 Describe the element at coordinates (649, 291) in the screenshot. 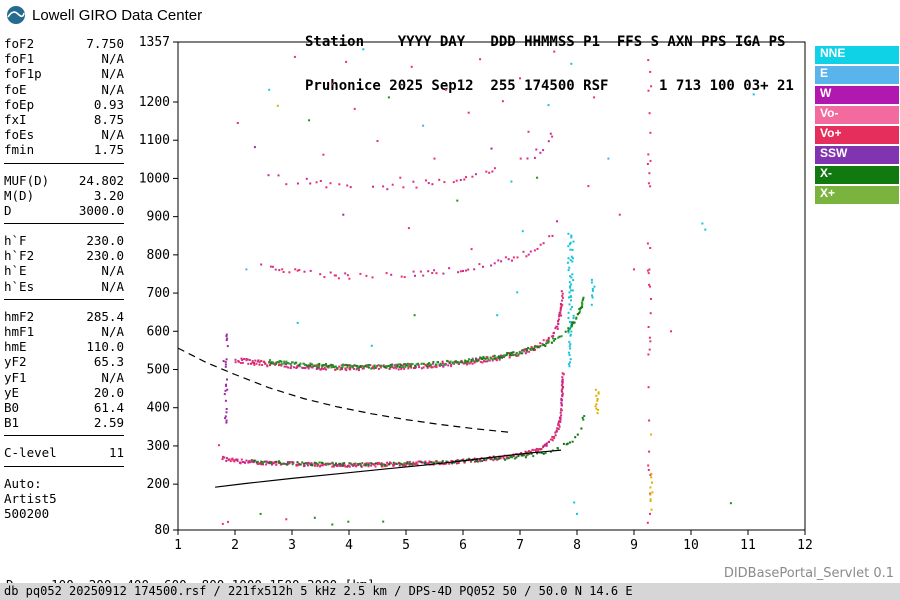

I see `column-rfi-9p27` at that location.